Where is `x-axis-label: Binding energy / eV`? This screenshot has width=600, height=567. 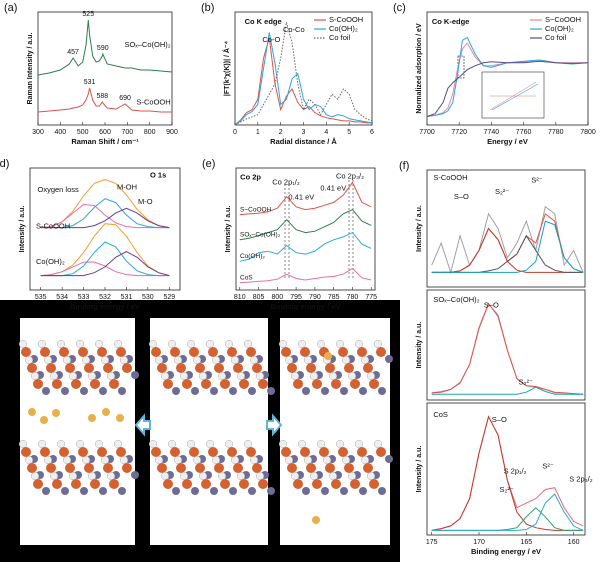
x-axis-label: Binding energy / eV is located at coordinates (305, 306).